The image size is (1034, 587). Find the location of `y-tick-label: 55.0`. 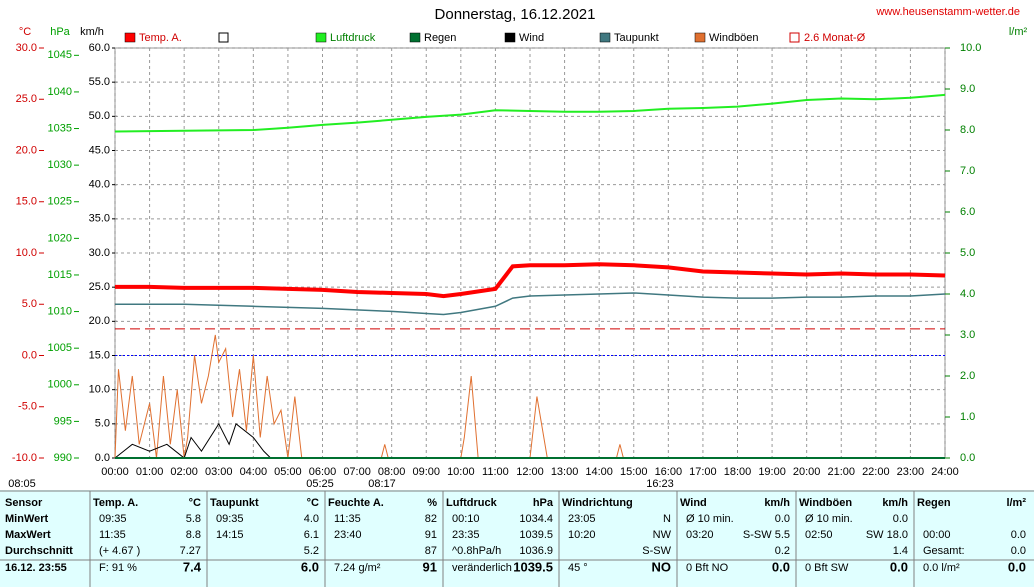

y-tick-label: 55.0 is located at coordinates (99, 82).